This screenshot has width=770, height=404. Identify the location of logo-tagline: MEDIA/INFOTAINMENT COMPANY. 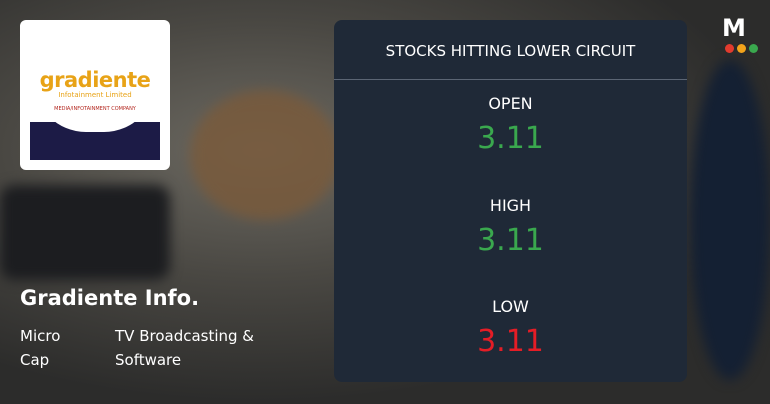
(95, 109).